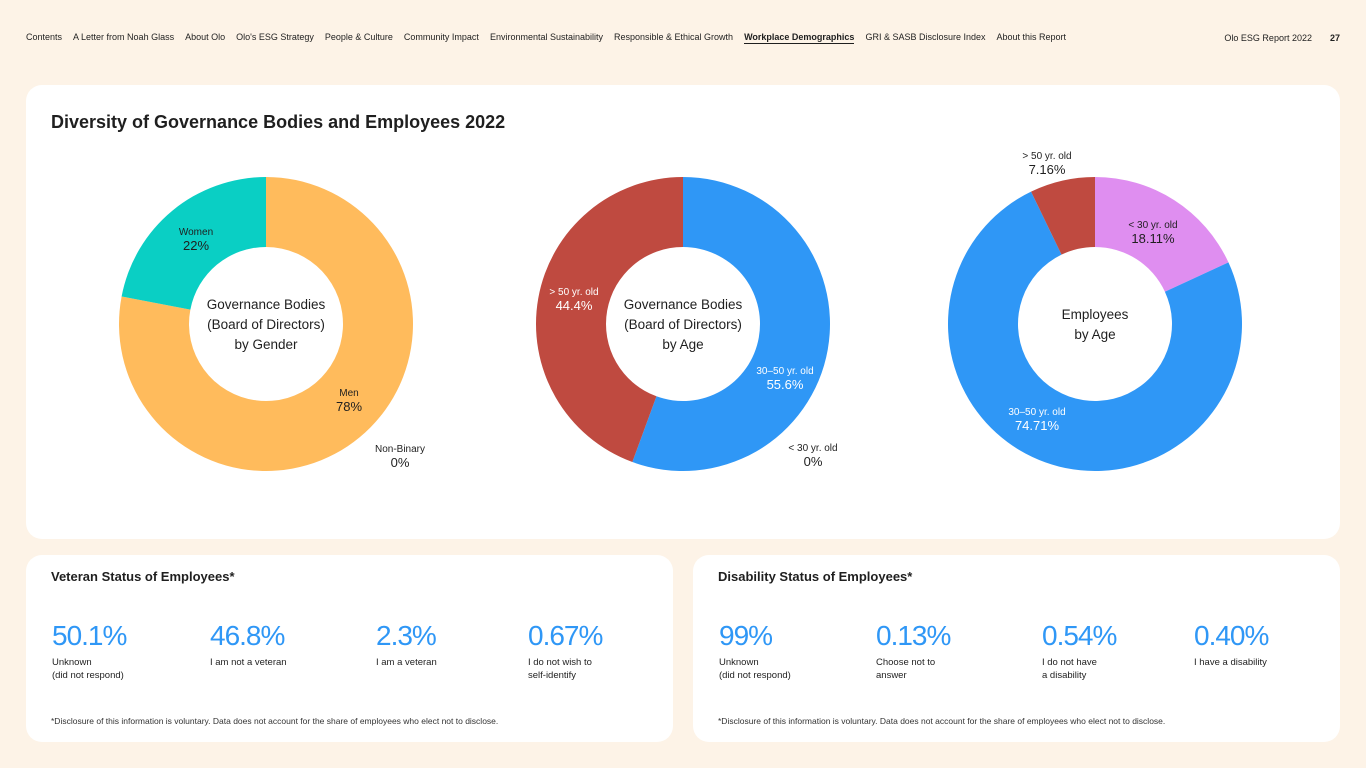  I want to click on stat-value: 46.8%, so click(247, 635).